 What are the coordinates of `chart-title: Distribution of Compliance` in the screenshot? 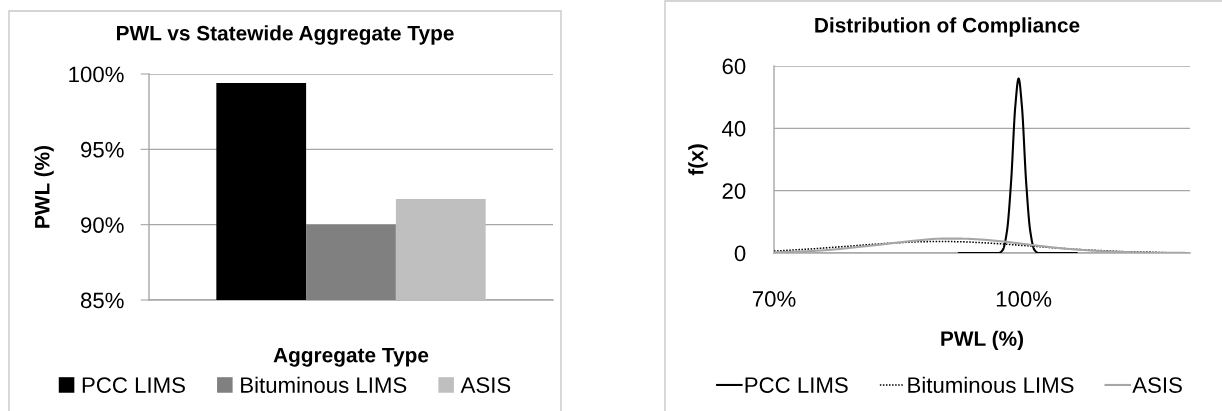 It's located at (947, 27).